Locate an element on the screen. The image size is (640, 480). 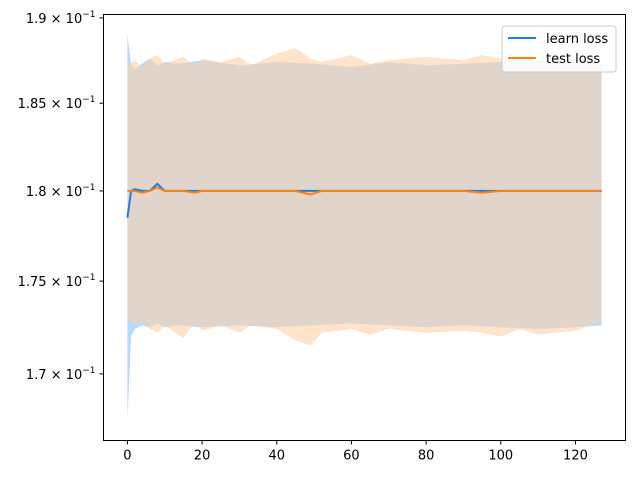
x-tick-label: 80 is located at coordinates (426, 456).